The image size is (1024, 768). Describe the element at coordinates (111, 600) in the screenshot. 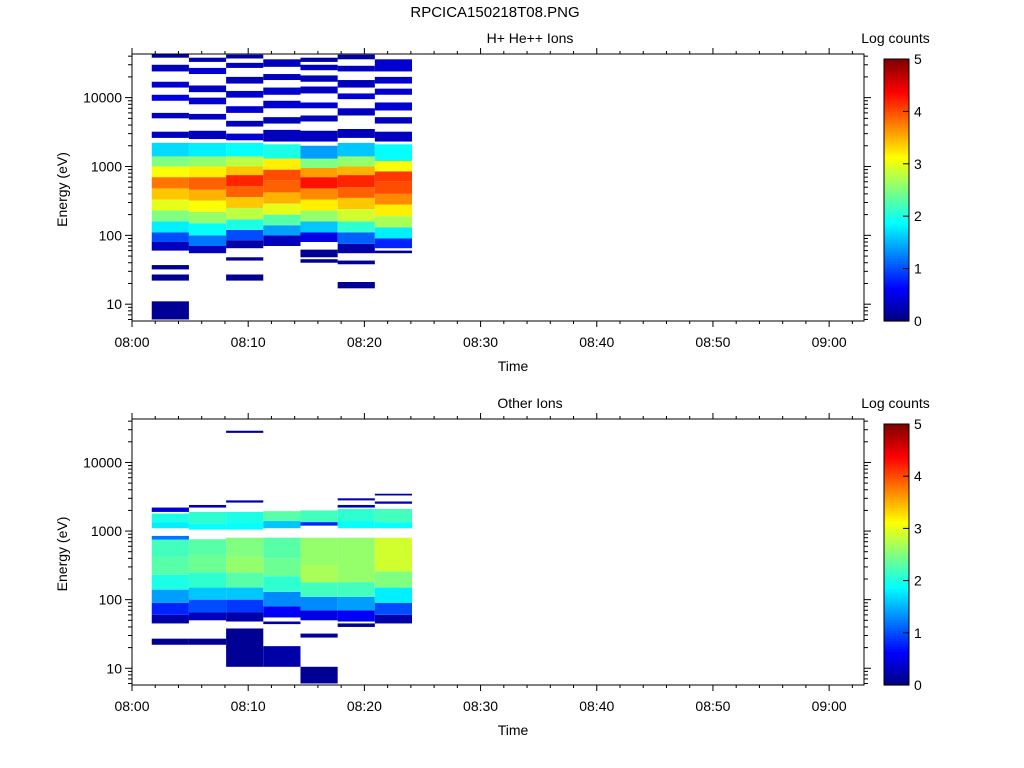

I see `y-tick-label: 100` at that location.